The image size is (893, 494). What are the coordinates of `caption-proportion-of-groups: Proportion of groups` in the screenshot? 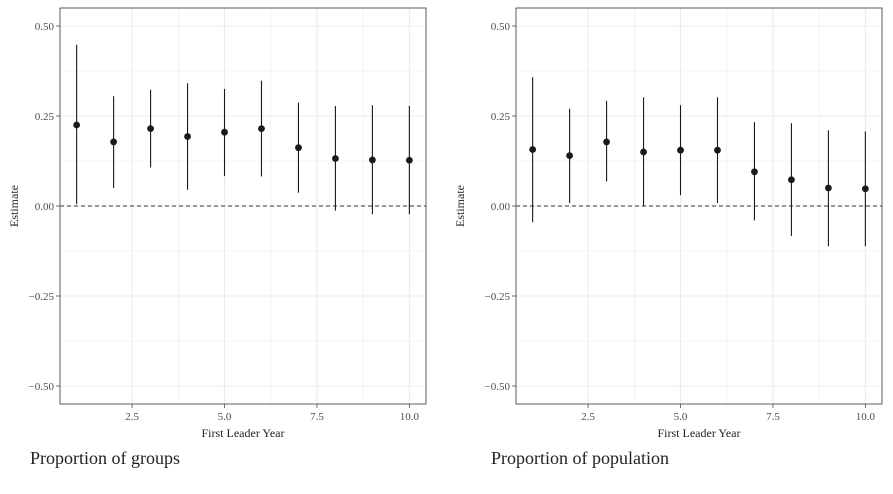 It's located at (105, 458).